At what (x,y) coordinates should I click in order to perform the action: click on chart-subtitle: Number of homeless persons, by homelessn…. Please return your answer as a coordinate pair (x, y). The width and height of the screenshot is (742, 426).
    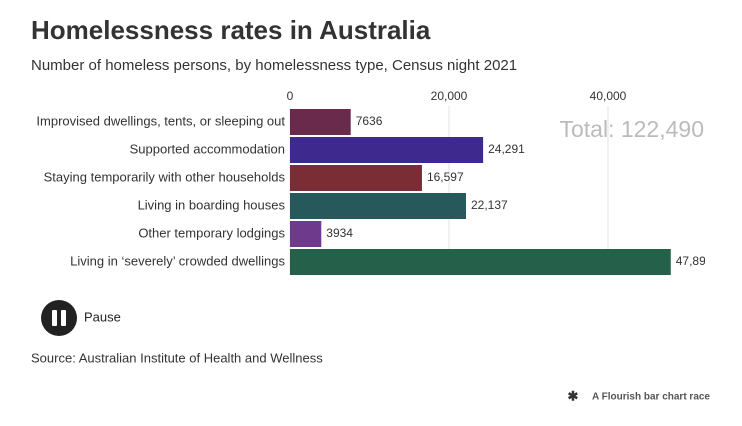
    Looking at the image, I should click on (274, 65).